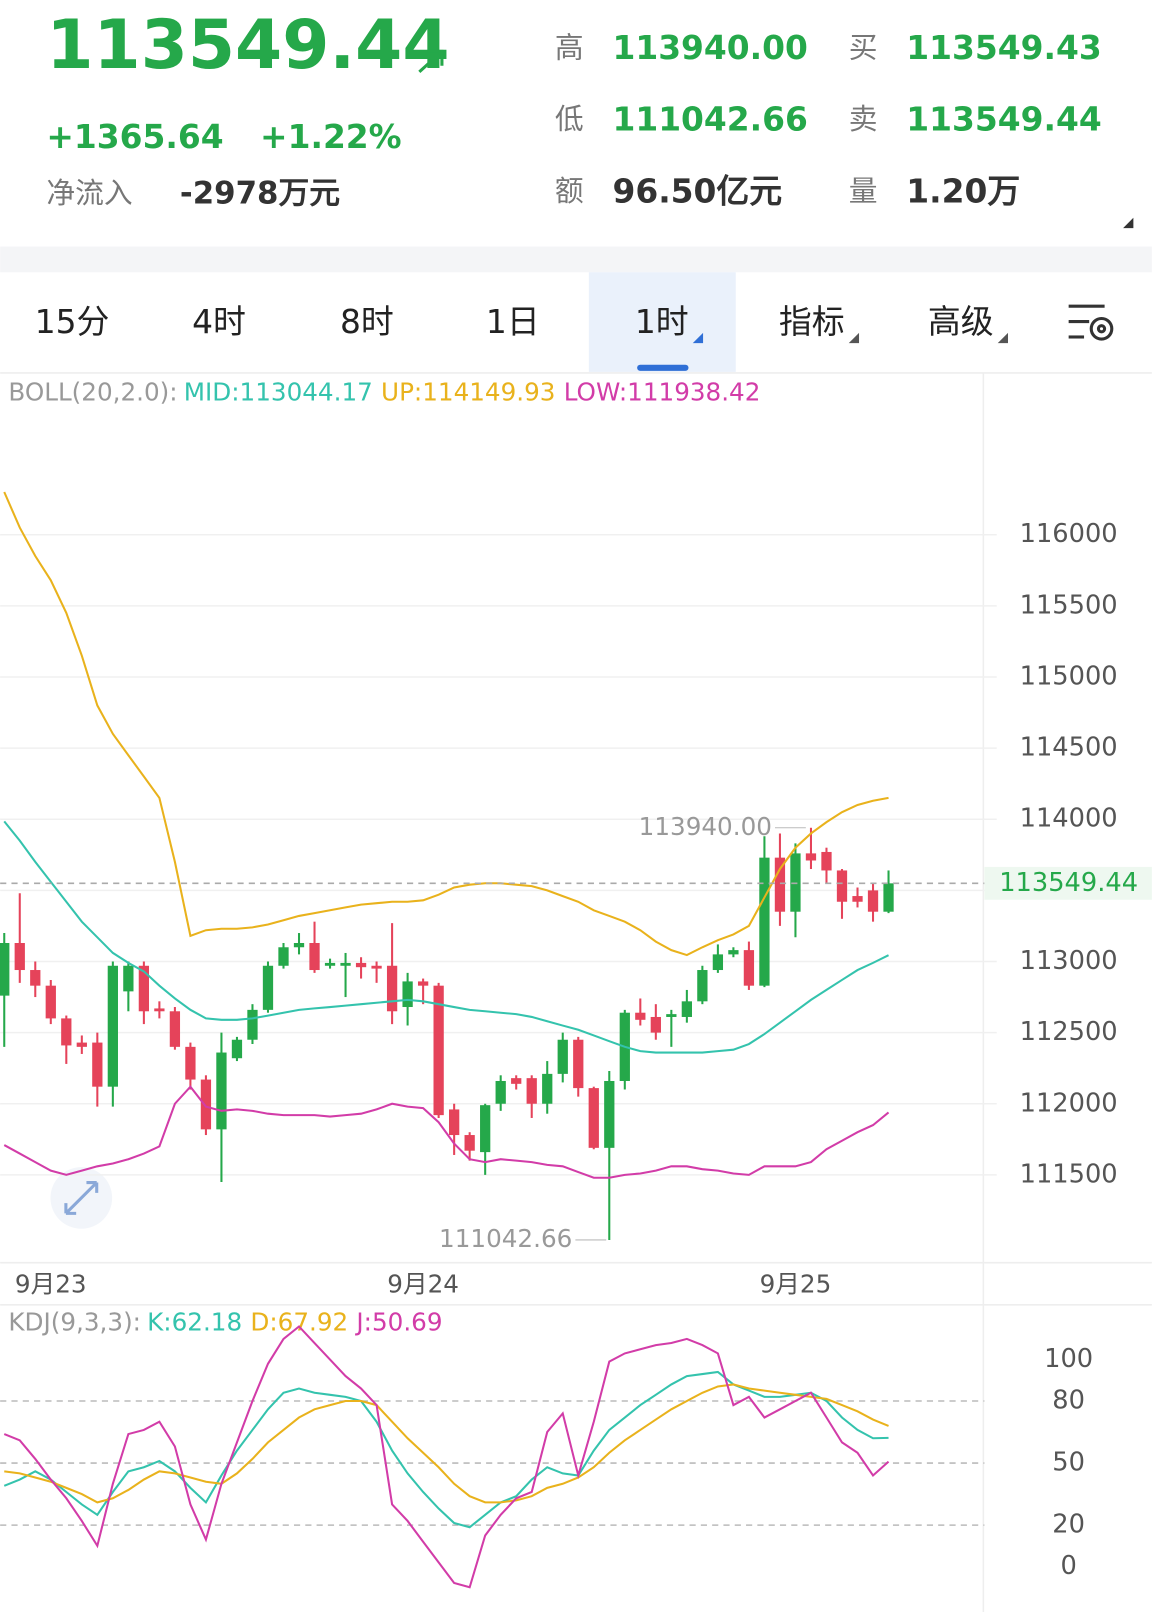  Describe the element at coordinates (796, 1283) in the screenshot. I see `x-tick-label: 9月25` at that location.